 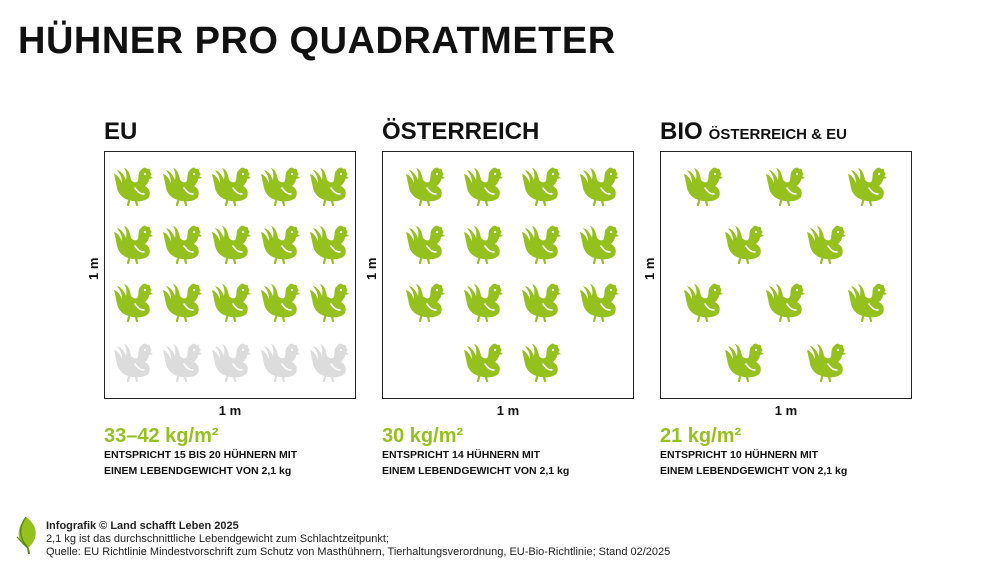 I want to click on description-line: ENTSPRICHT 14 HÜHNERN MIT, so click(x=461, y=455).